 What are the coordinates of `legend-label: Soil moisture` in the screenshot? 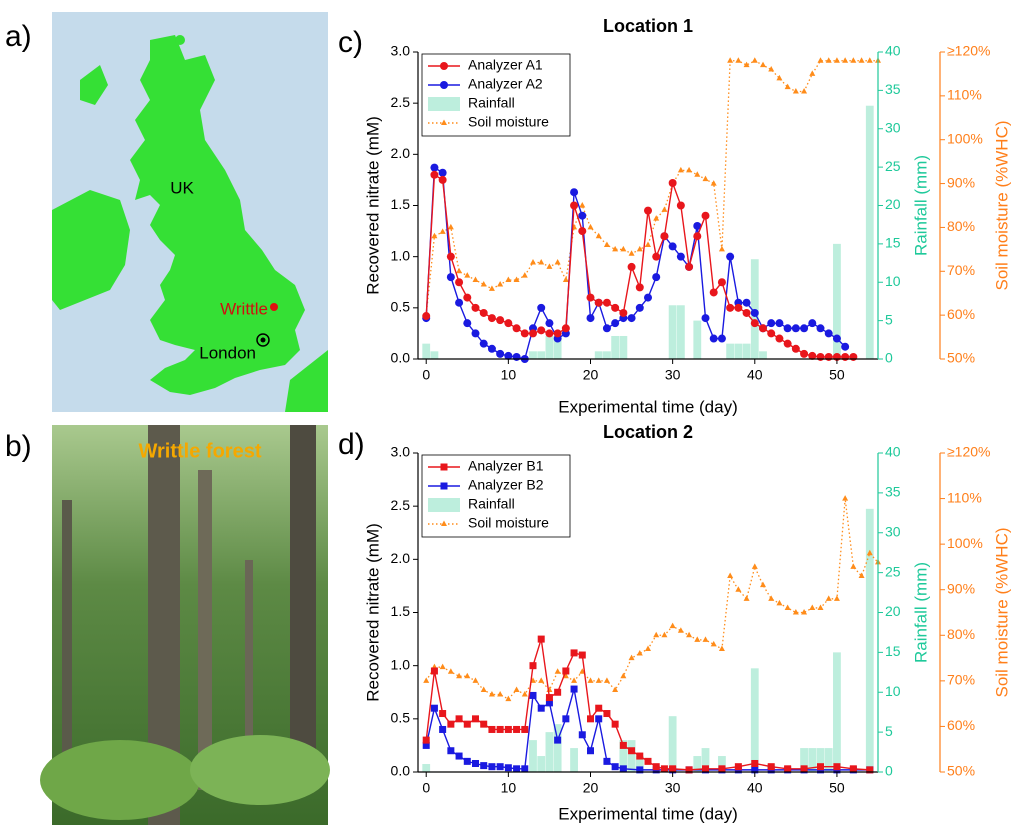 It's located at (508, 122).